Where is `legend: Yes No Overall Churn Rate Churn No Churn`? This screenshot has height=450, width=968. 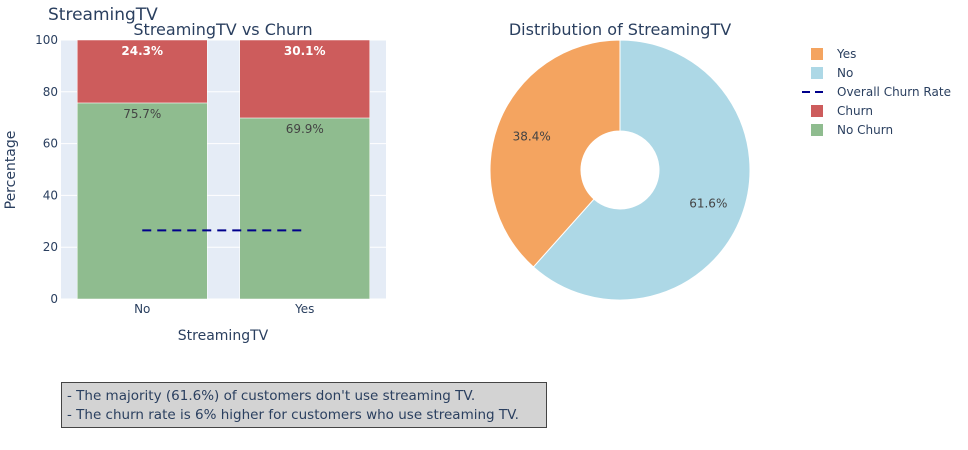 legend: Yes No Overall Churn Rate Churn No Churn is located at coordinates (876, 92).